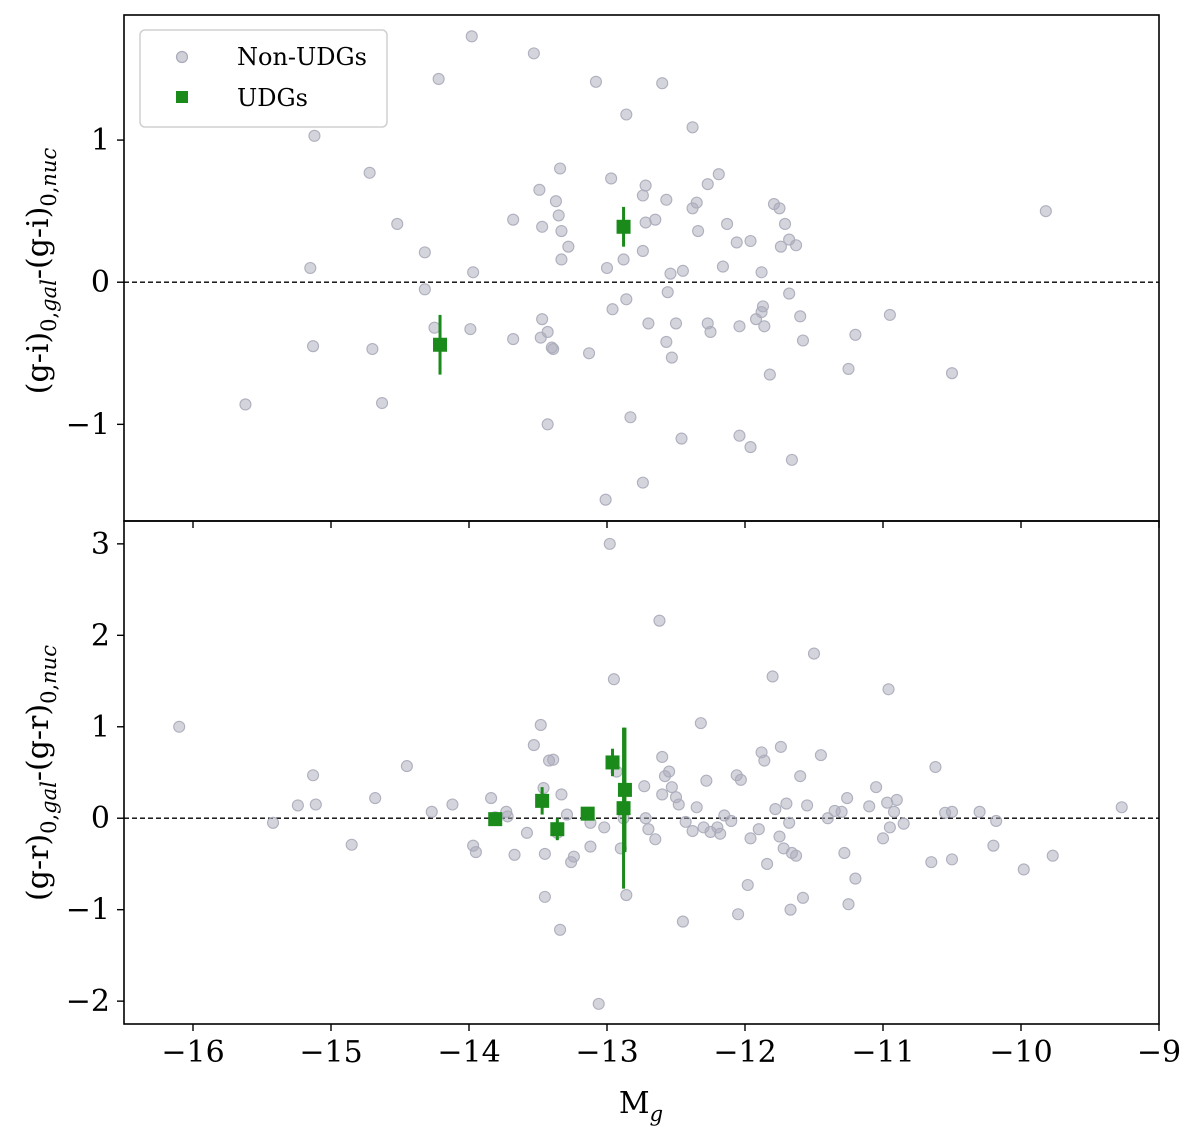  I want to click on legend-marker-udgs, so click(182, 97).